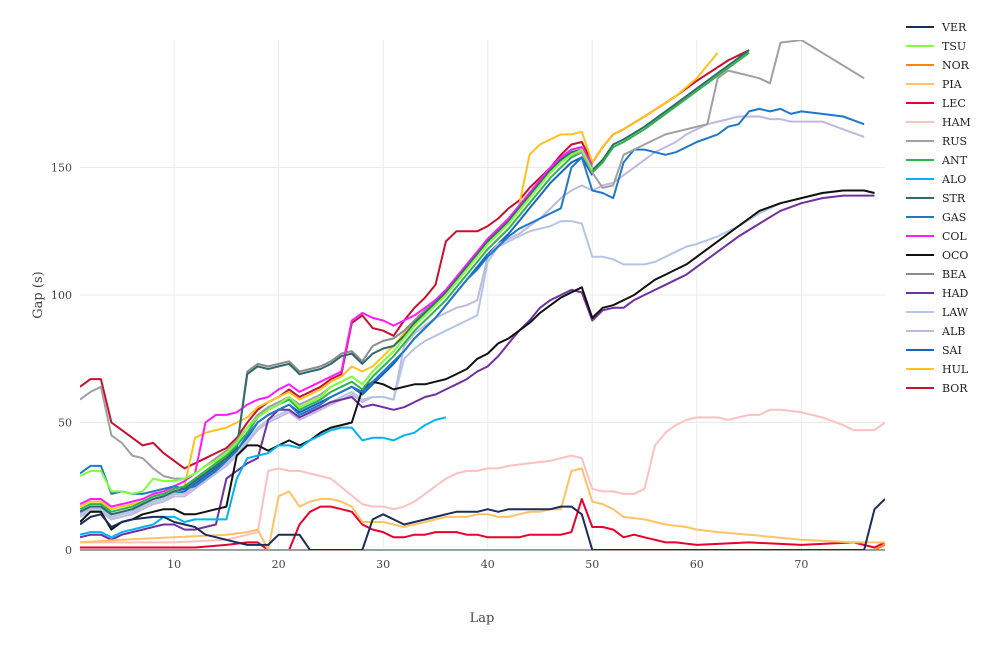 The height and width of the screenshot is (654, 986). Describe the element at coordinates (953, 331) in the screenshot. I see `legend-label: ALB` at that location.